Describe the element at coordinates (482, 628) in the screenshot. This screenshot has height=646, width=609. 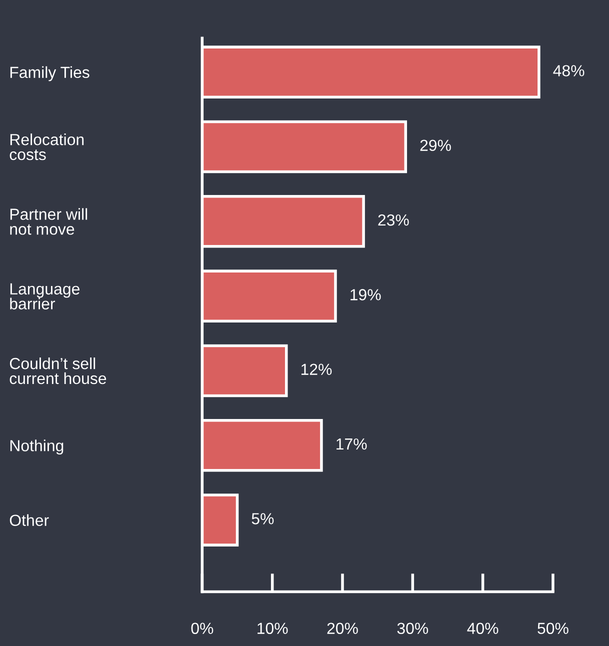
I see `x-tick-label: 40%` at that location.